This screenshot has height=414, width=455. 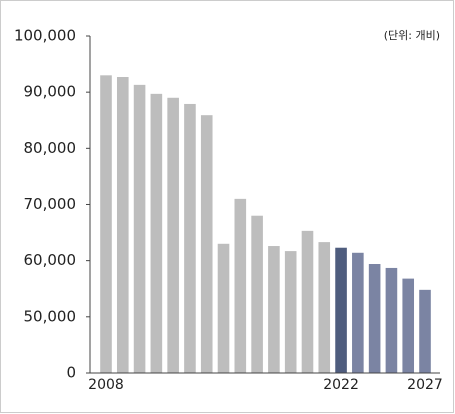 I want to click on y-tick-label: 100,000, so click(x=45, y=36).